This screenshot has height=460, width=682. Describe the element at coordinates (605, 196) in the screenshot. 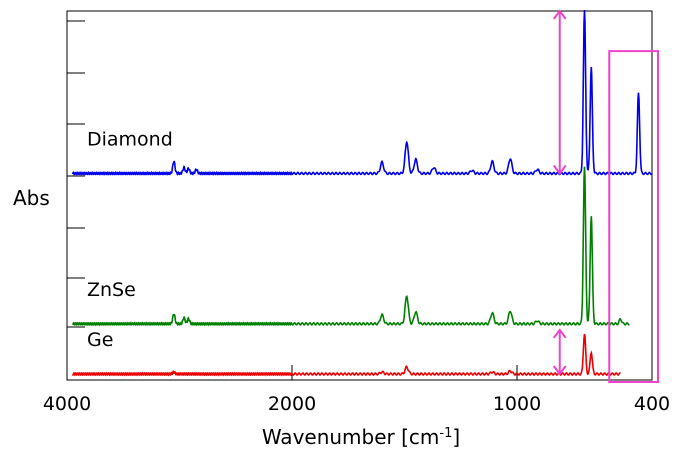

I see `annotations` at that location.